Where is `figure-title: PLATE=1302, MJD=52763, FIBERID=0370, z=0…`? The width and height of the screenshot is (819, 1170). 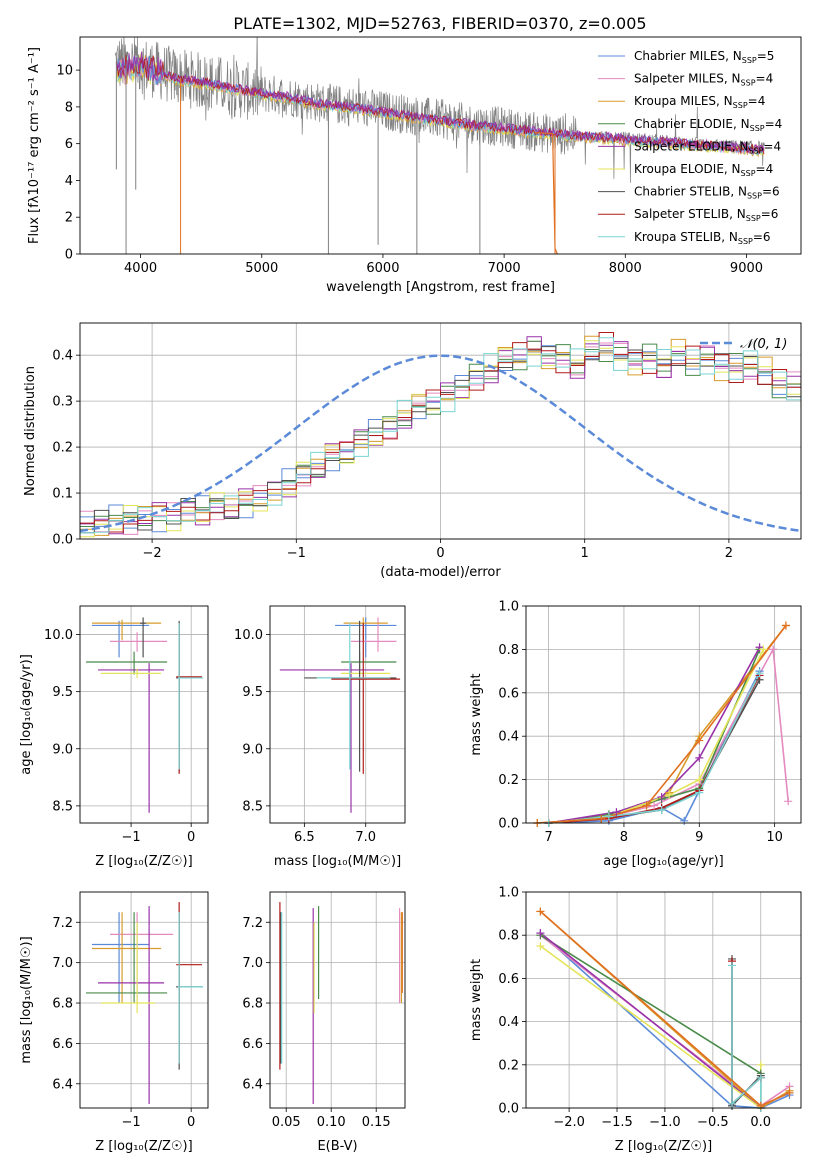 figure-title: PLATE=1302, MJD=52763, FIBERID=0370, z=0… is located at coordinates (439, 23).